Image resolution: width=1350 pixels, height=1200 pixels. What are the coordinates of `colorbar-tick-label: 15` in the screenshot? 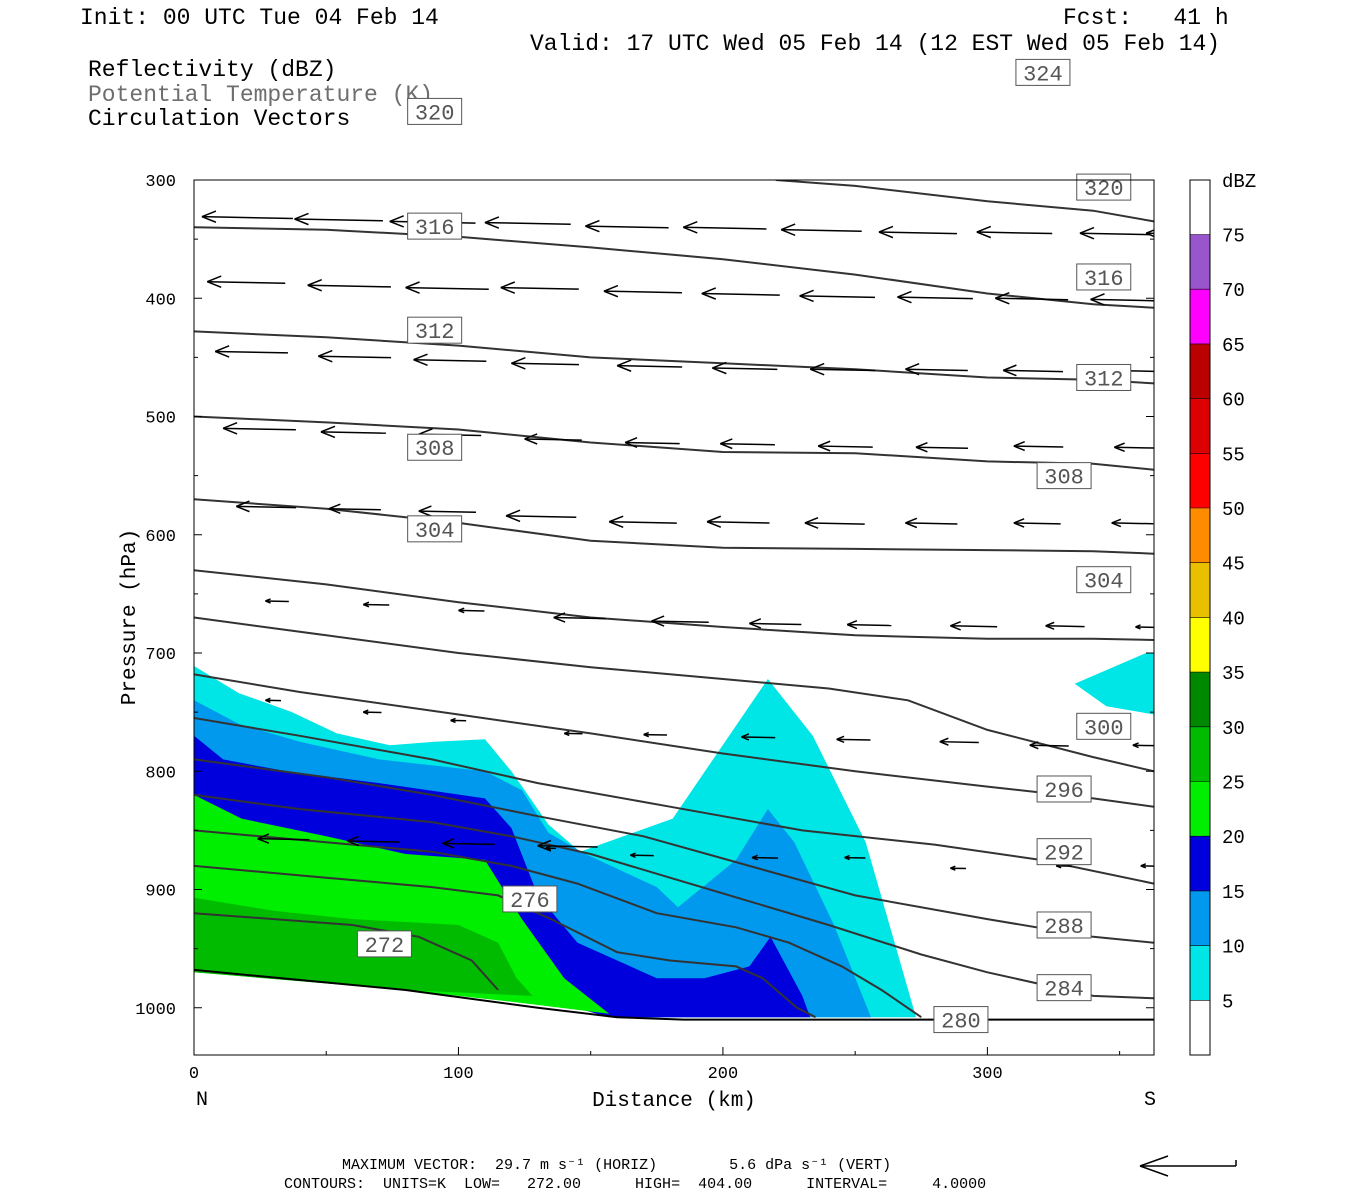 It's located at (1233, 893).